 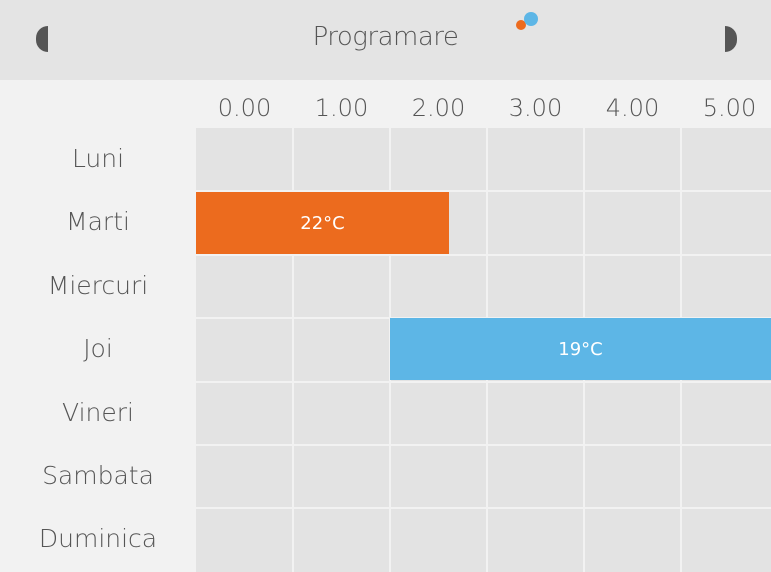 What do you see at coordinates (438, 108) in the screenshot?
I see `time-label: 2.00` at bounding box center [438, 108].